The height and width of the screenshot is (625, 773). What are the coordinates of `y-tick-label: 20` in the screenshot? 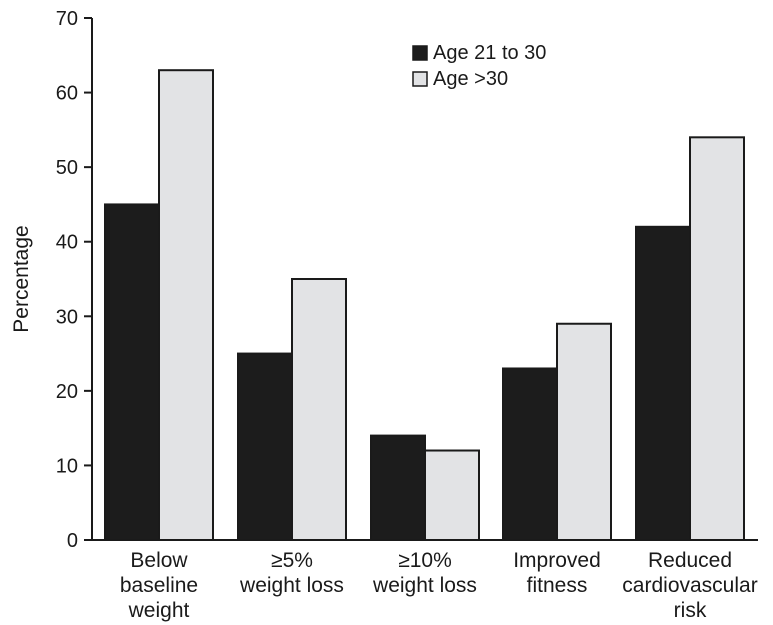 It's located at (67, 392).